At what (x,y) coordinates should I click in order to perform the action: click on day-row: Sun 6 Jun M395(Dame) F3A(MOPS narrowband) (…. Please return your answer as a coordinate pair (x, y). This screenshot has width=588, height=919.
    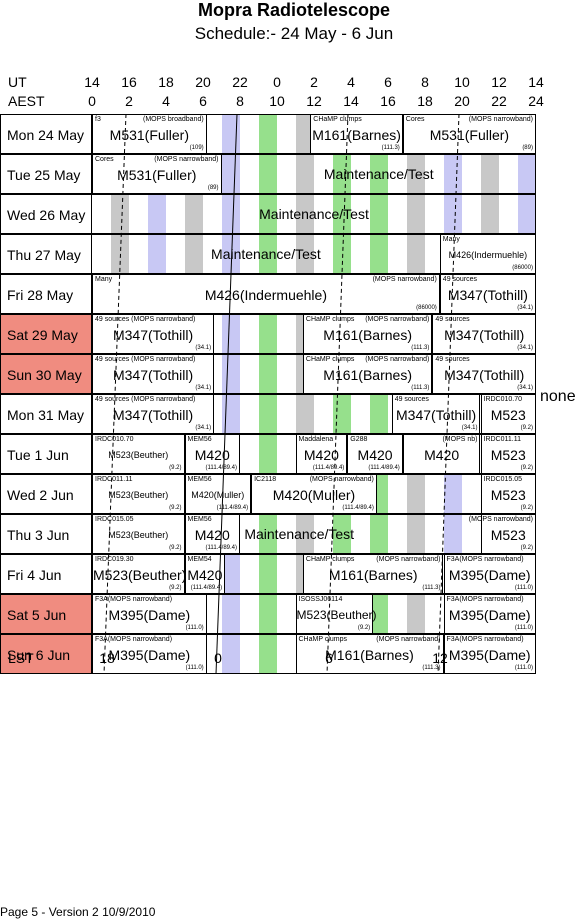
    Looking at the image, I should click on (268, 654).